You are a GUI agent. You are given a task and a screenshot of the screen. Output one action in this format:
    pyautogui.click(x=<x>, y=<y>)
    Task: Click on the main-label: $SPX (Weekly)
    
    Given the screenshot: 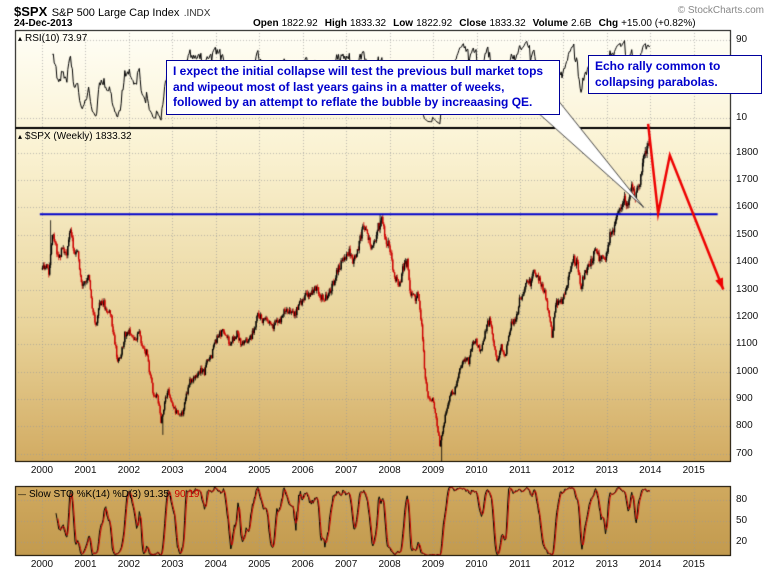 What is the action you would take?
    pyautogui.click(x=59, y=136)
    